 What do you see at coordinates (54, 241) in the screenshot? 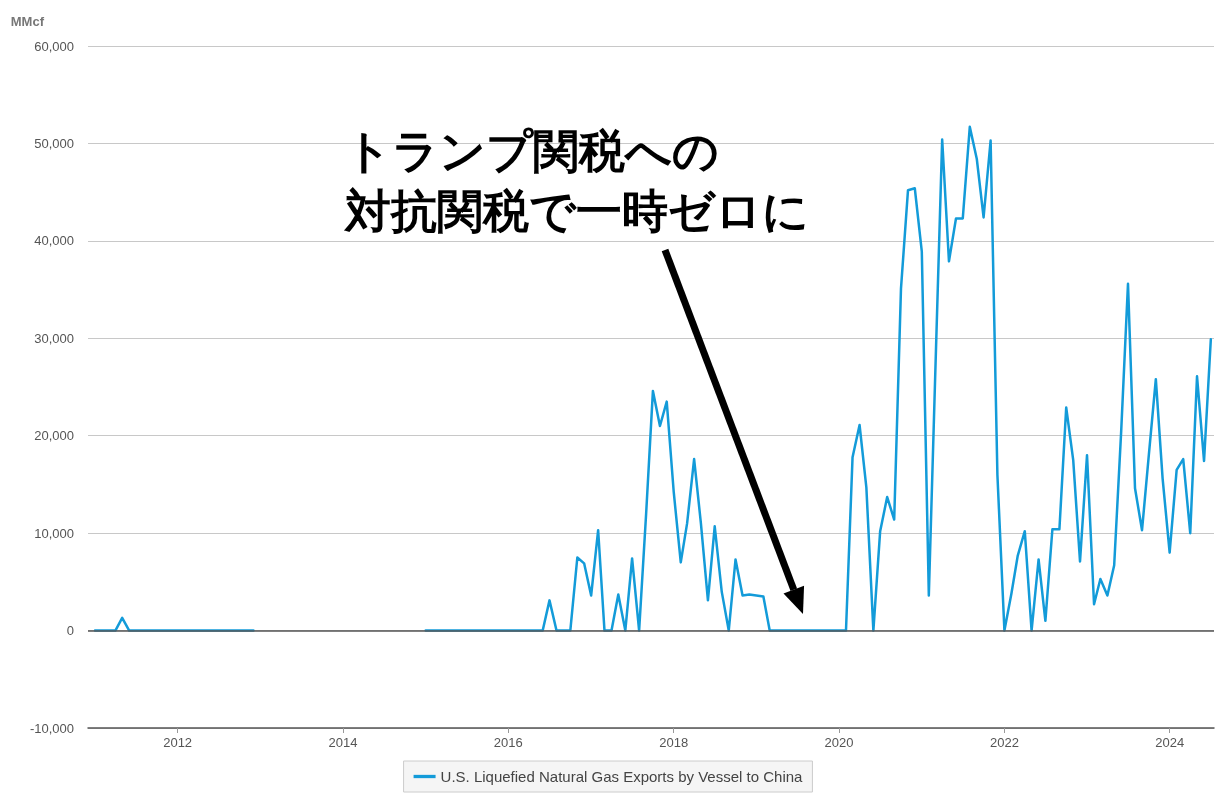
I see `y-tick-label: 40,000` at bounding box center [54, 241].